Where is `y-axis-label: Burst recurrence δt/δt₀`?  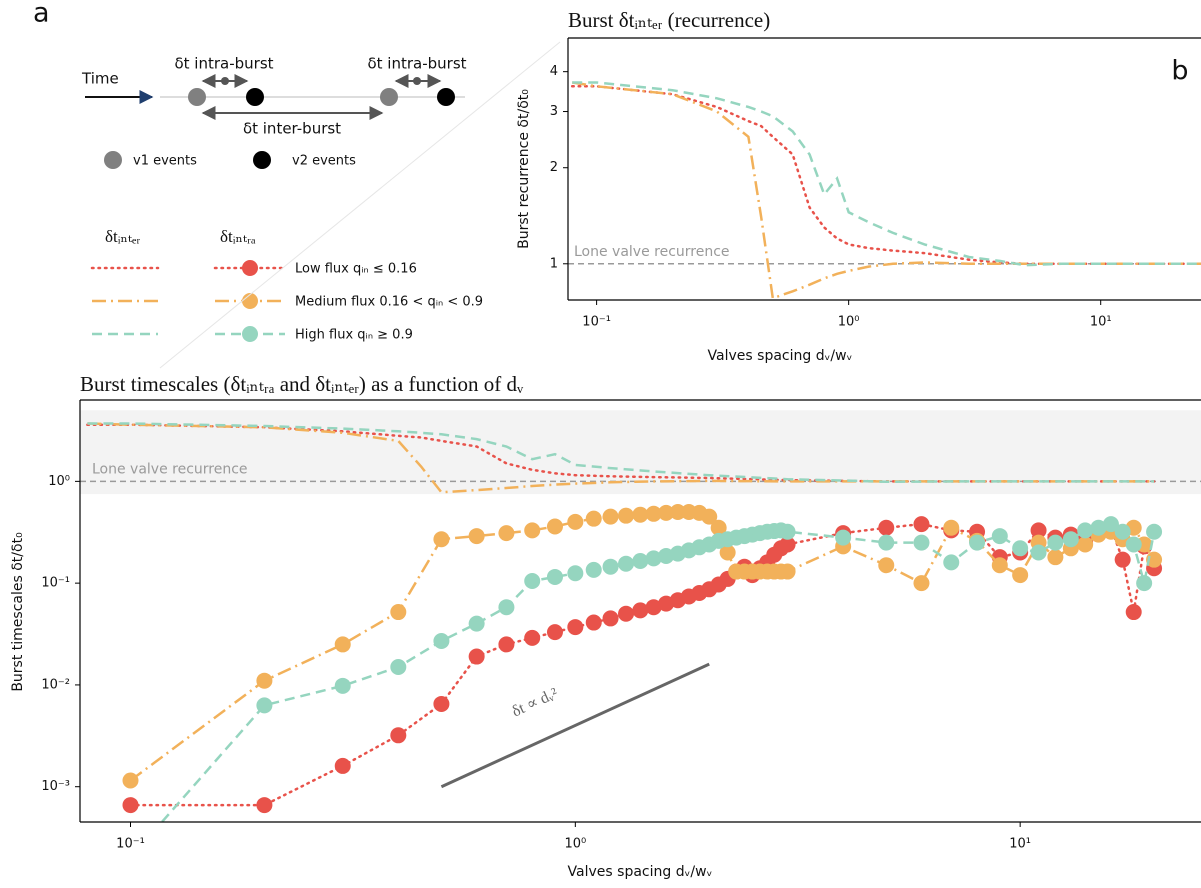 y-axis-label: Burst recurrence δt/δt₀ is located at coordinates (524, 169).